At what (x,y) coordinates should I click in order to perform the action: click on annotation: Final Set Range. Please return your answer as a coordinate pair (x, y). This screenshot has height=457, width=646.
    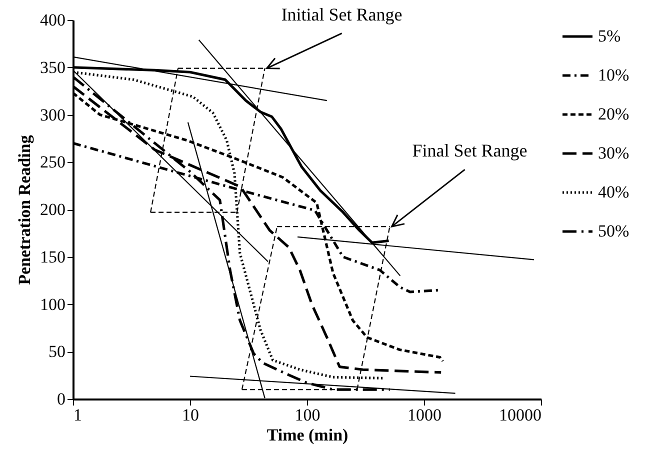
    Looking at the image, I should click on (470, 150).